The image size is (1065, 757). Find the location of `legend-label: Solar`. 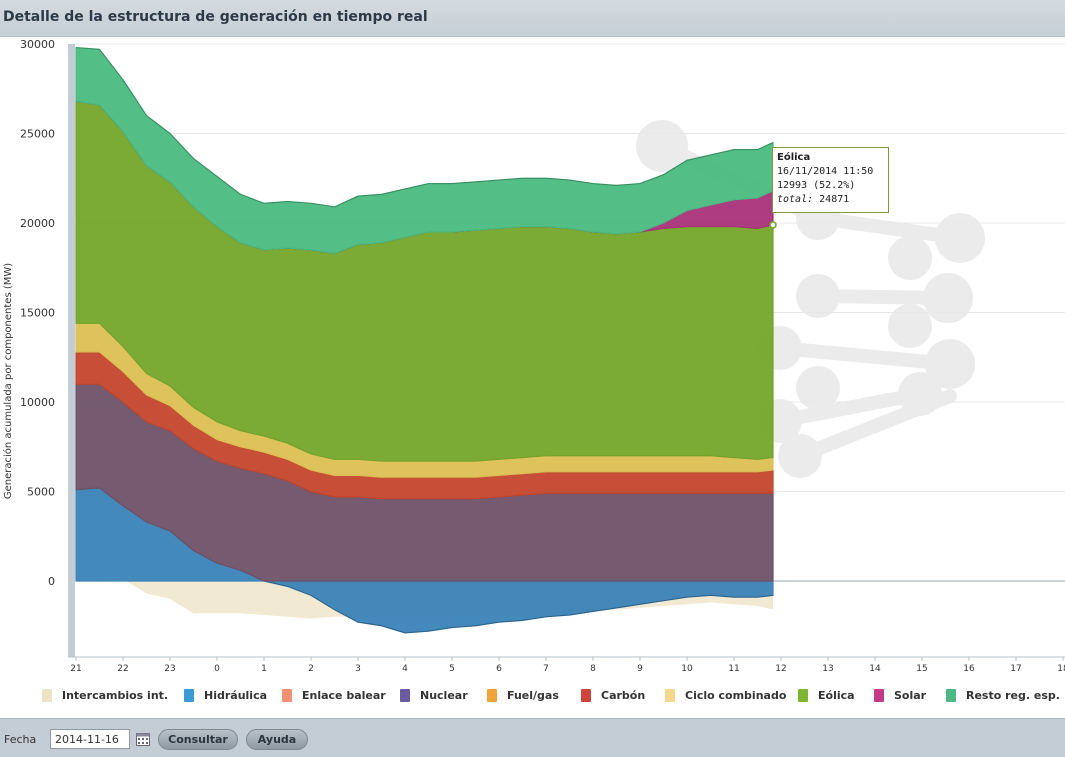

legend-label: Solar is located at coordinates (910, 695).